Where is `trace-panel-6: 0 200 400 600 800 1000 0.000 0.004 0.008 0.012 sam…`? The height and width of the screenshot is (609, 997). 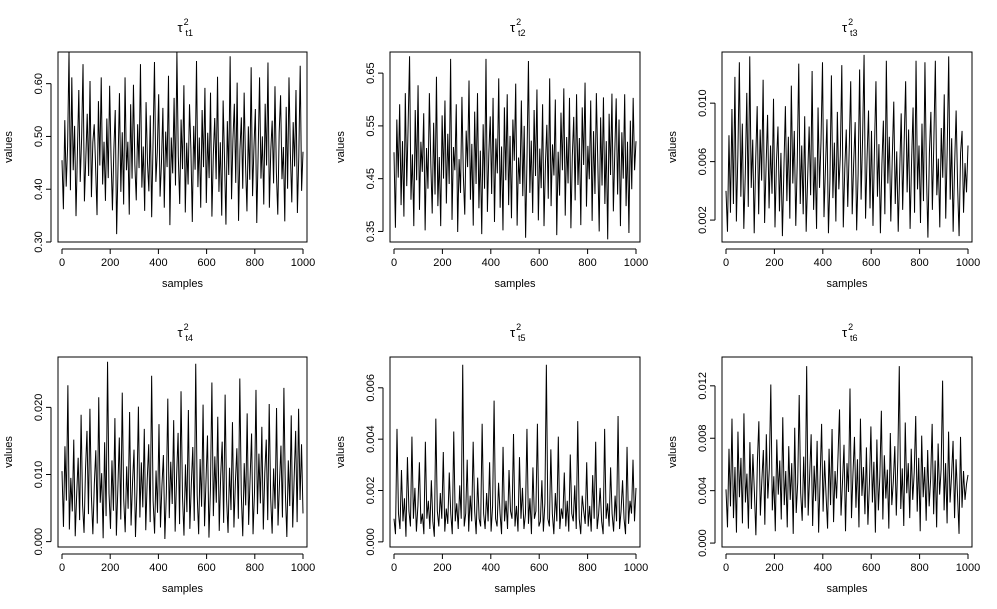 trace-panel-6: 0 200 400 600 800 1000 0.000 0.004 0.008 0.012 sam… is located at coordinates (823, 458).